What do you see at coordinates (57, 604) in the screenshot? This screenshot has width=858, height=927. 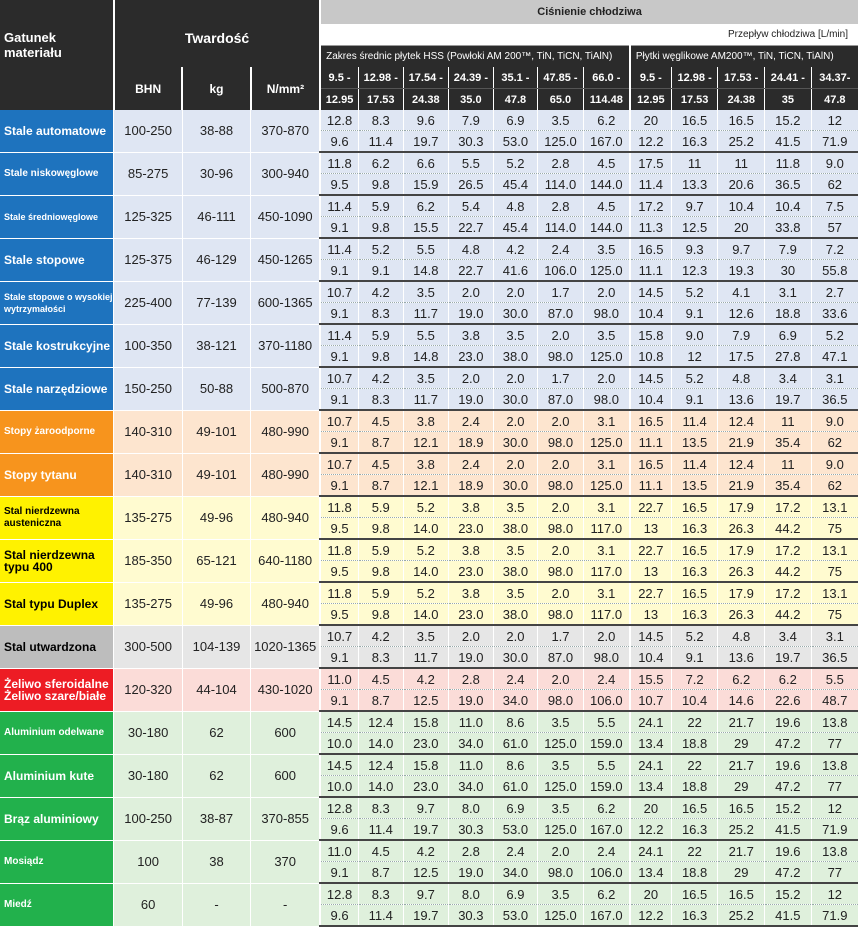 I see `material-name: Stal typu Duplex` at bounding box center [57, 604].